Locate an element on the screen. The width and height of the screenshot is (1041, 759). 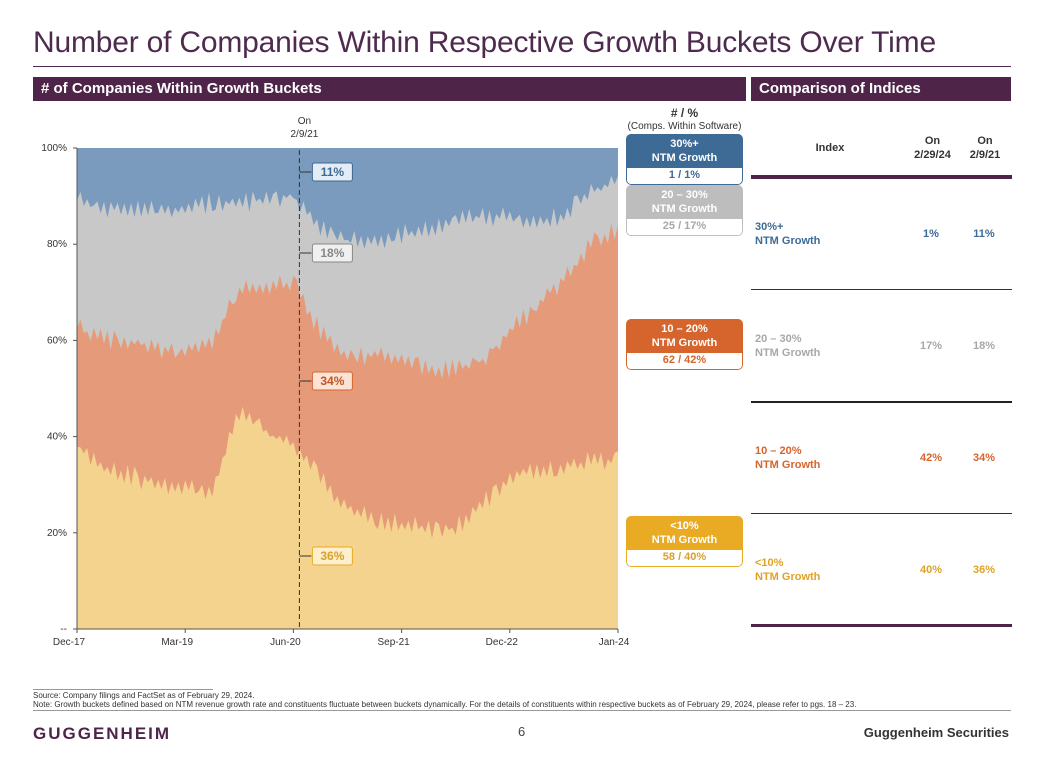
row-10-20-line2: NTM Growth is located at coordinates (788, 465).